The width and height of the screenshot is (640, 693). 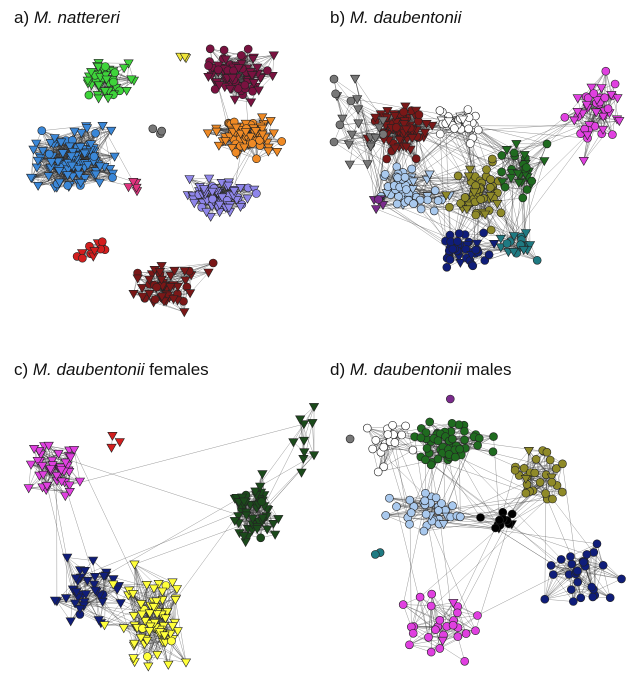 What do you see at coordinates (67, 17) in the screenshot?
I see `panel-a-label: a) M. nattereri` at bounding box center [67, 17].